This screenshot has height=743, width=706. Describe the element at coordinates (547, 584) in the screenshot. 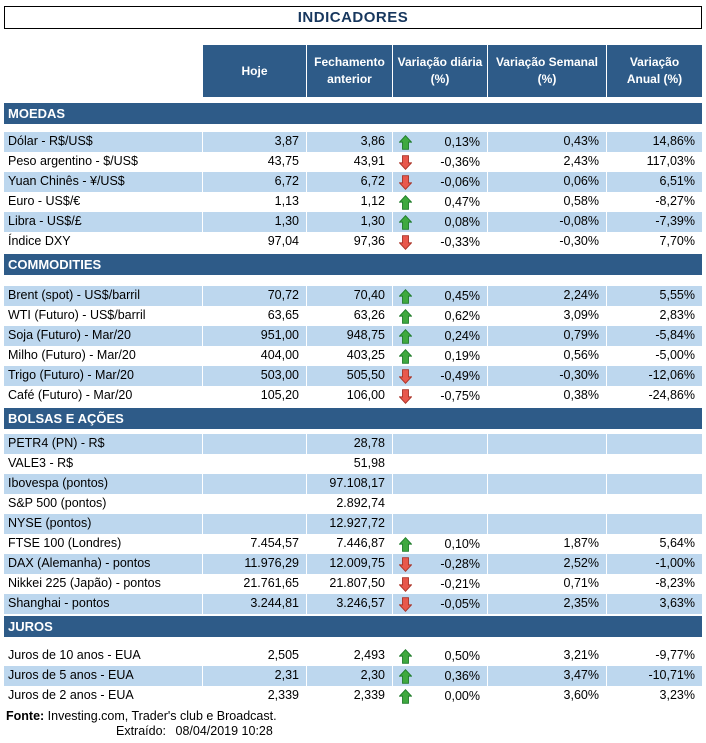

I see `variacao-semanal-value: 0,71%` at that location.